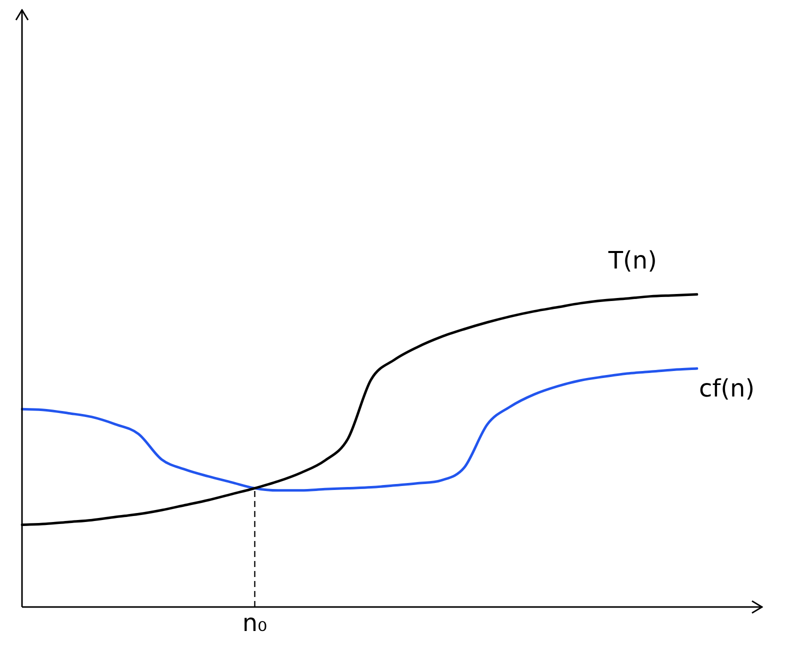  What do you see at coordinates (255, 623) in the screenshot?
I see `text: n₀` at bounding box center [255, 623].